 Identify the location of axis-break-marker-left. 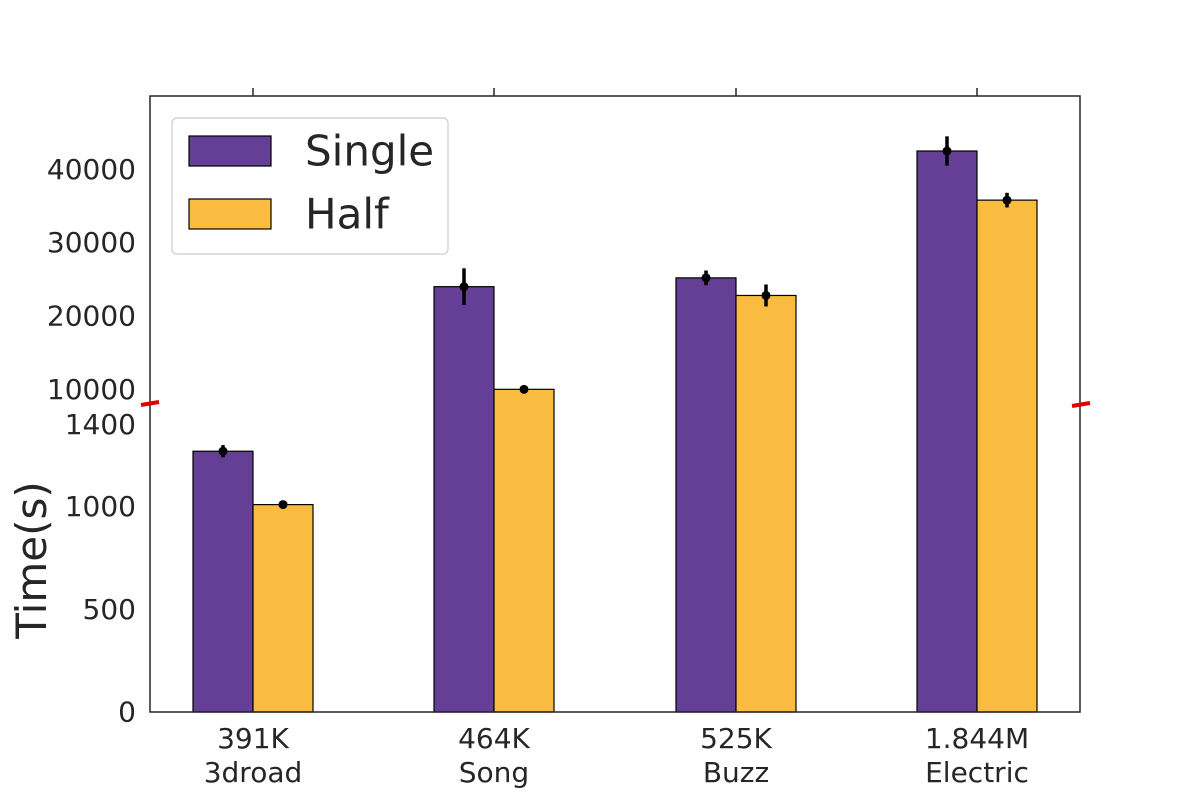
(150, 403).